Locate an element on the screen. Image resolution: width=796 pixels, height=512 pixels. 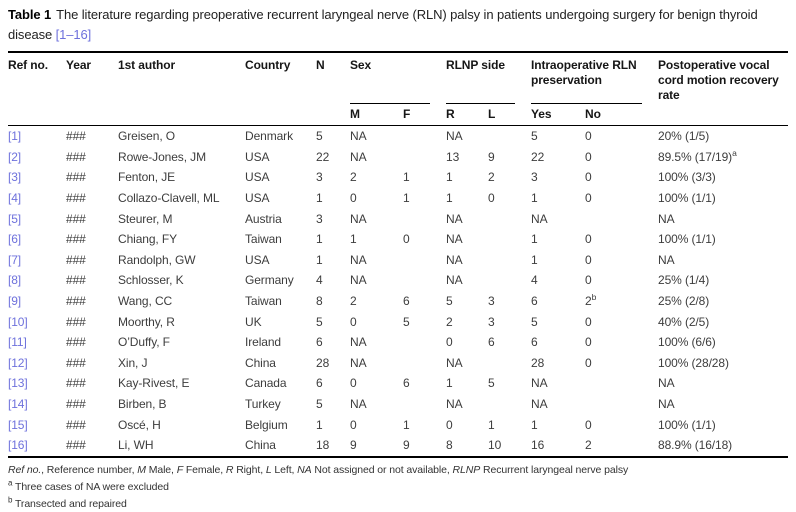
reference-link: [3] is located at coordinates (37, 177).